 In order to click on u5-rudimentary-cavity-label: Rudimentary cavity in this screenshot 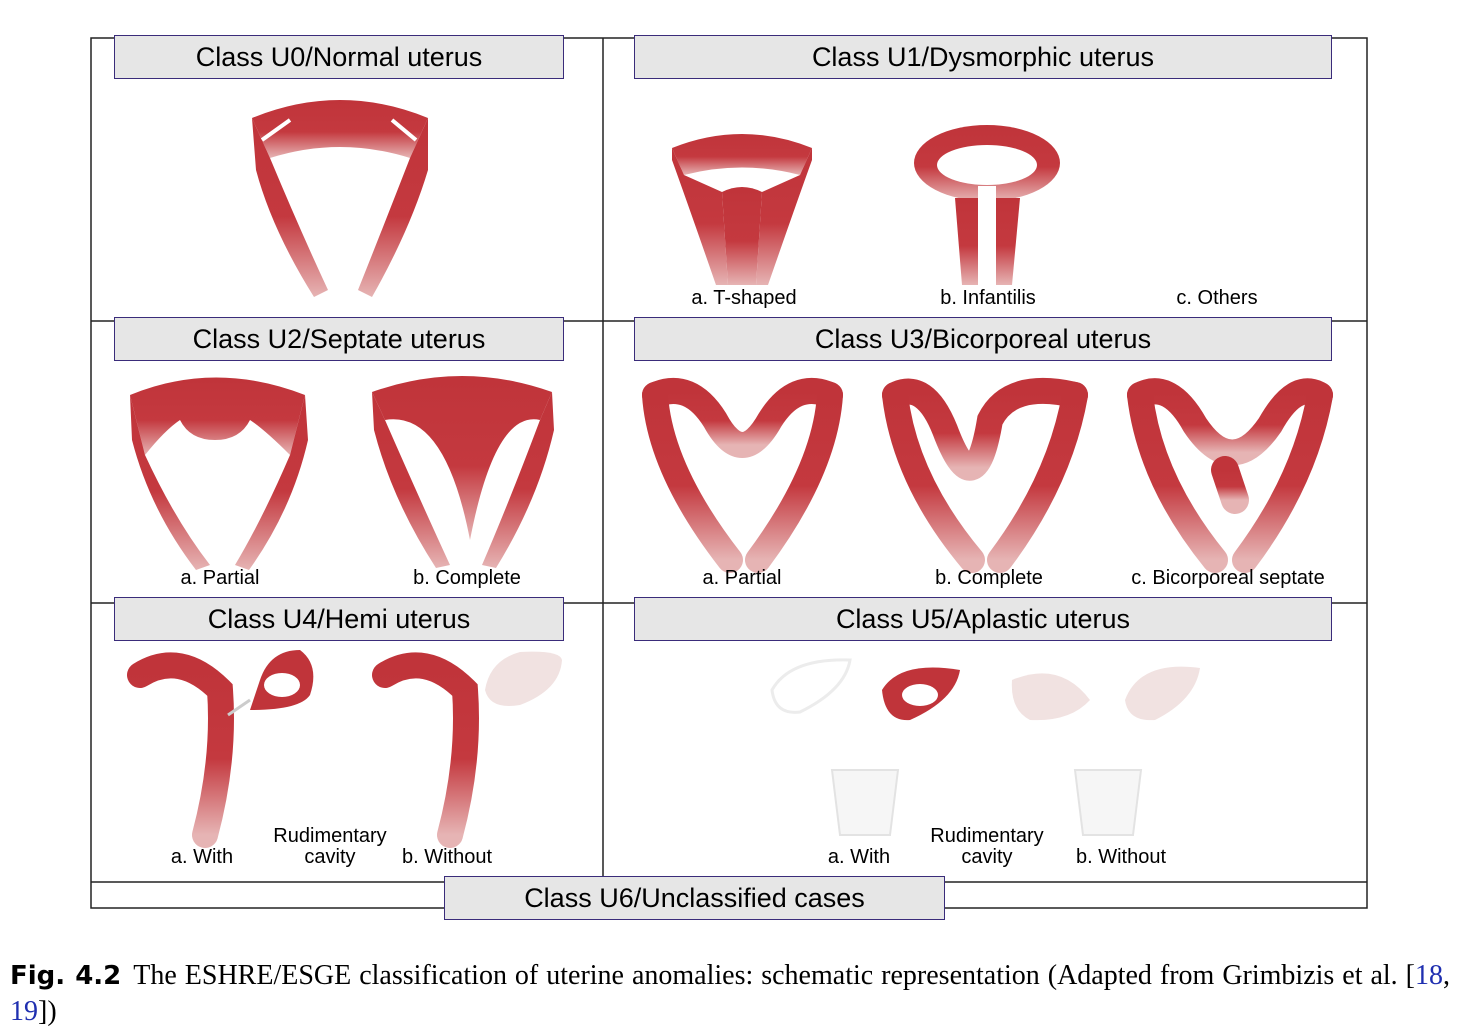, I will do `click(986, 847)`.